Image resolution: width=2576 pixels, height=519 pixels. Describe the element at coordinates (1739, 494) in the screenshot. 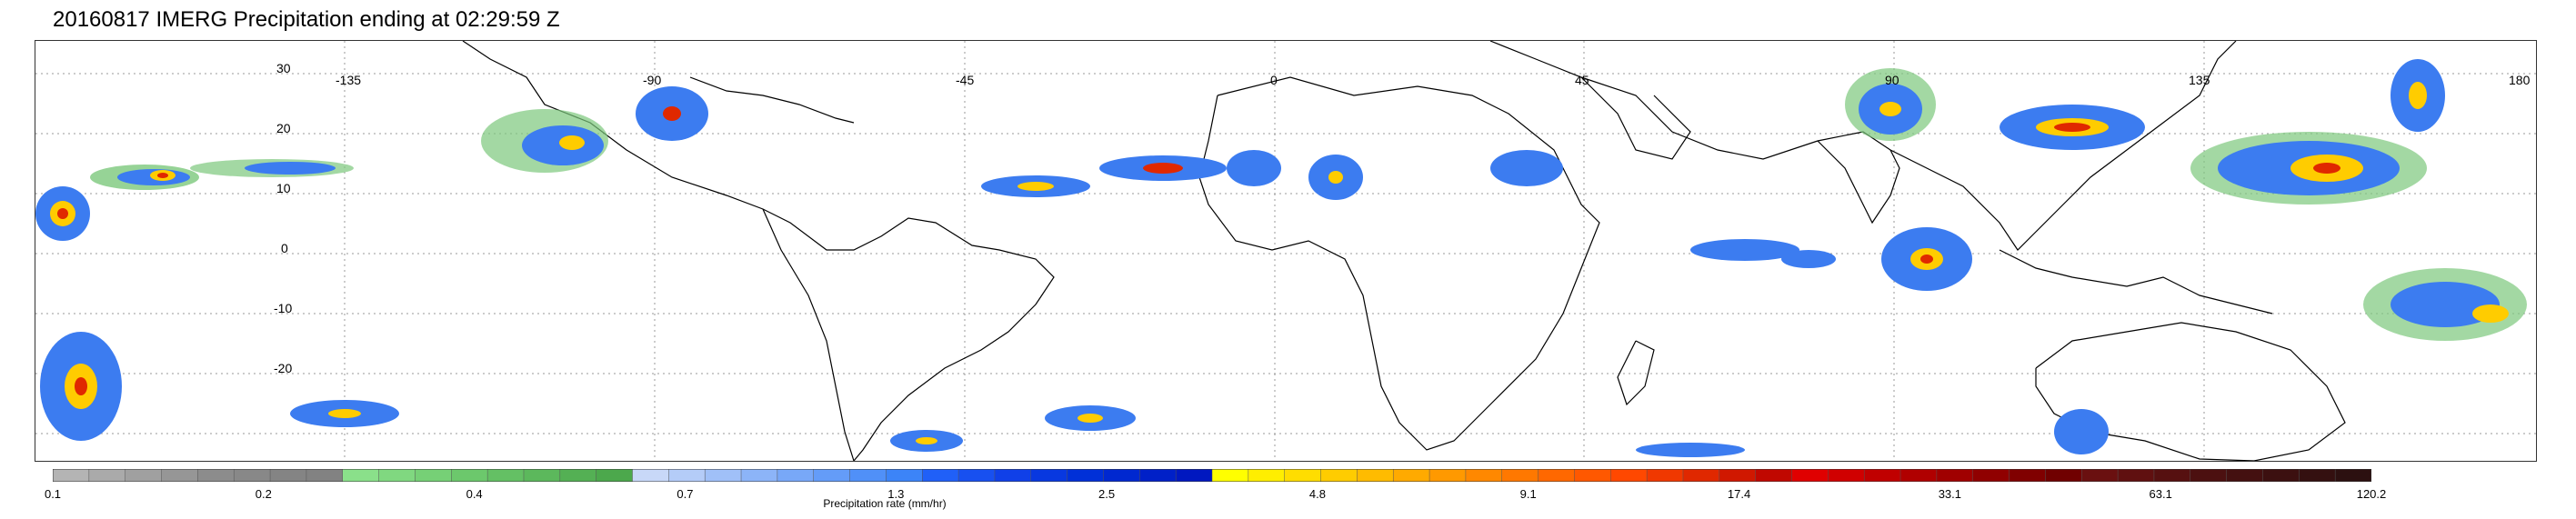

I see `colorbar-tick-label: 17.4` at that location.